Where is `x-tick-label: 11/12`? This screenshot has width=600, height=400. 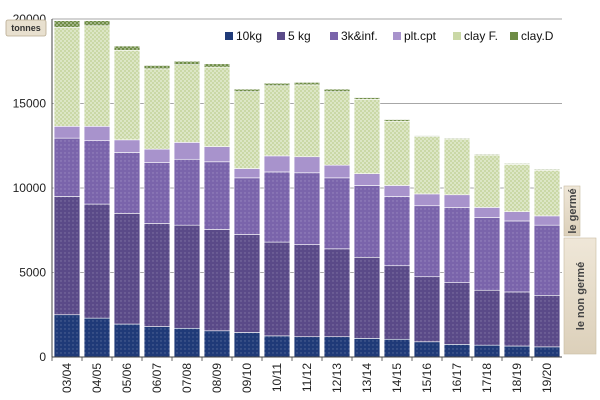 x-tick-label: 11/12 is located at coordinates (307, 377).